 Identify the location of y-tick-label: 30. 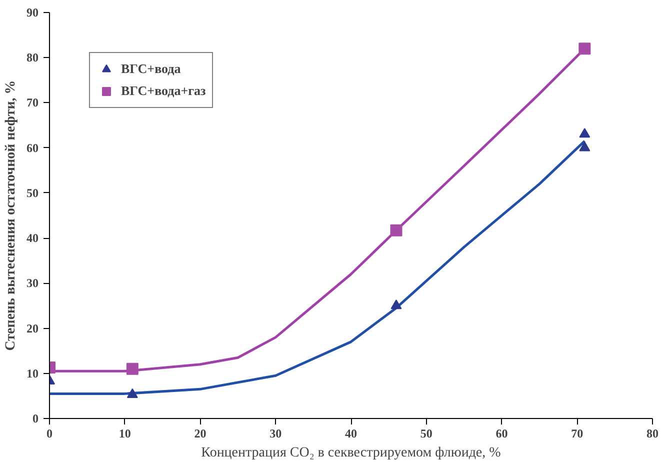
(32, 283).